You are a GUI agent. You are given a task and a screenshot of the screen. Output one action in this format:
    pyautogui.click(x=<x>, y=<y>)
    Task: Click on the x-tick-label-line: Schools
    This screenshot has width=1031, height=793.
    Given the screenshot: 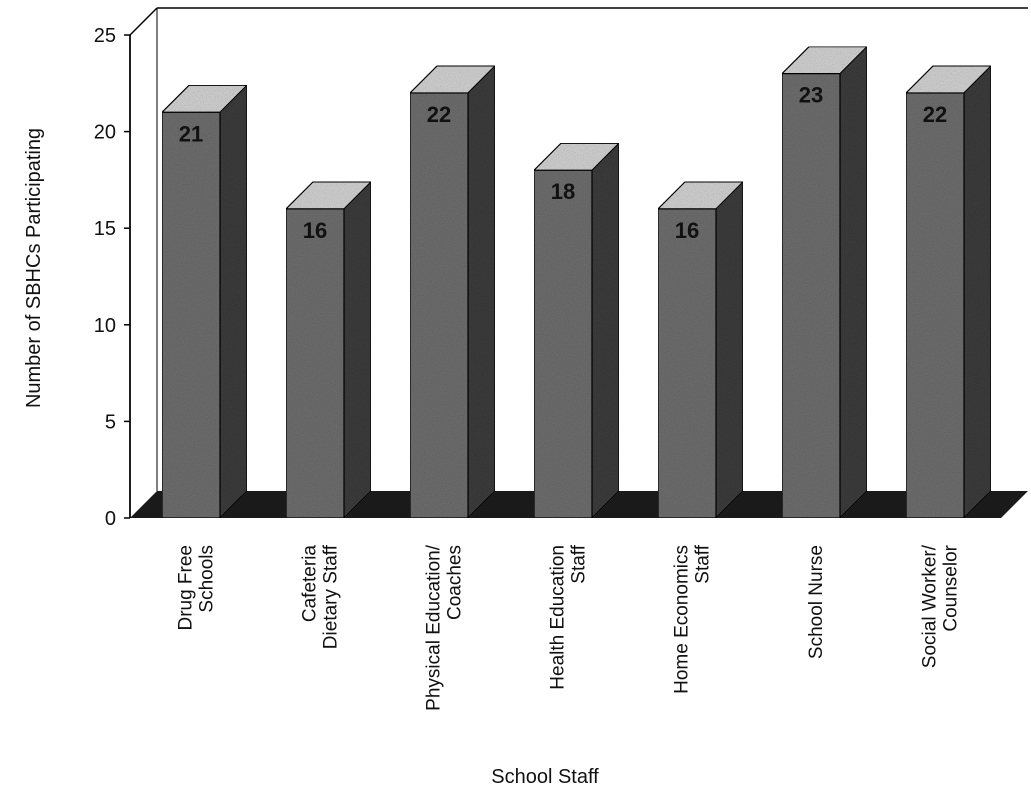 What is the action you would take?
    pyautogui.click(x=207, y=579)
    